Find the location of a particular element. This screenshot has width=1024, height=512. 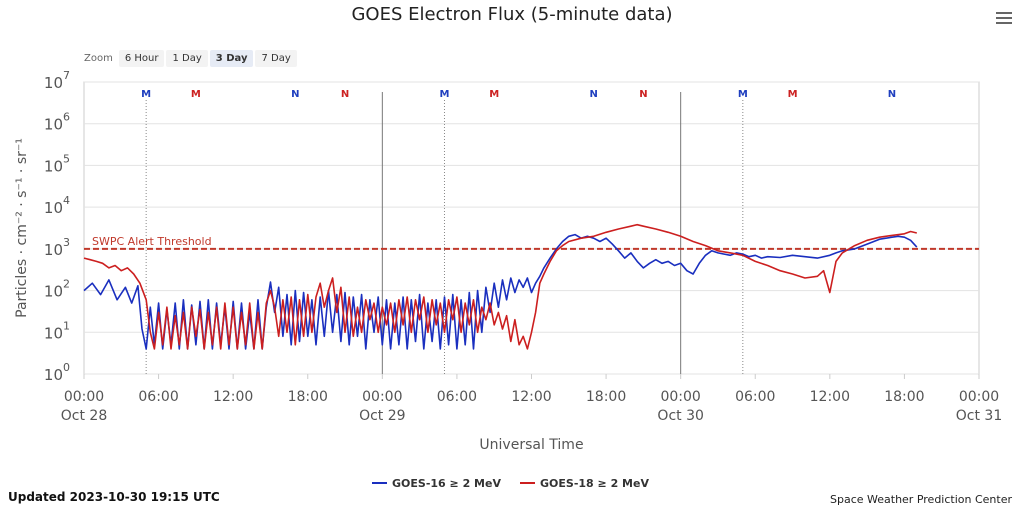

x-date-label-8: Oct 30 is located at coordinates (680, 416).